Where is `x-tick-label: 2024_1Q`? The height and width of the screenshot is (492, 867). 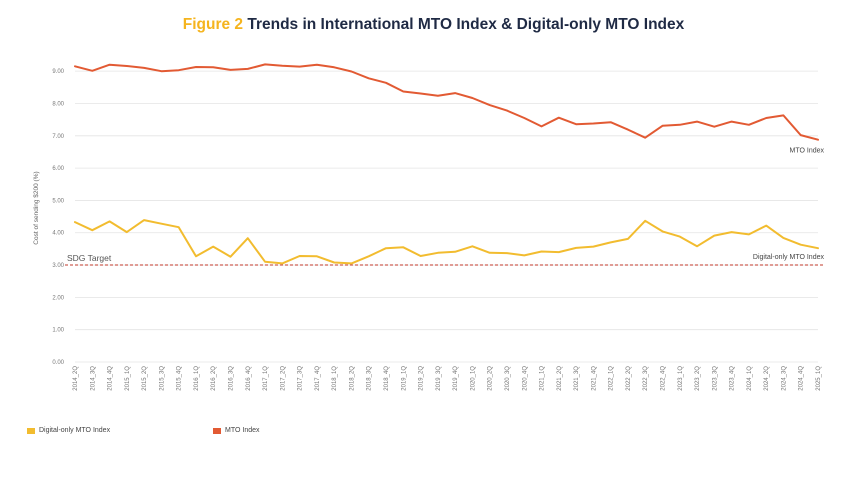
x-tick-label: 2024_1Q is located at coordinates (750, 378).